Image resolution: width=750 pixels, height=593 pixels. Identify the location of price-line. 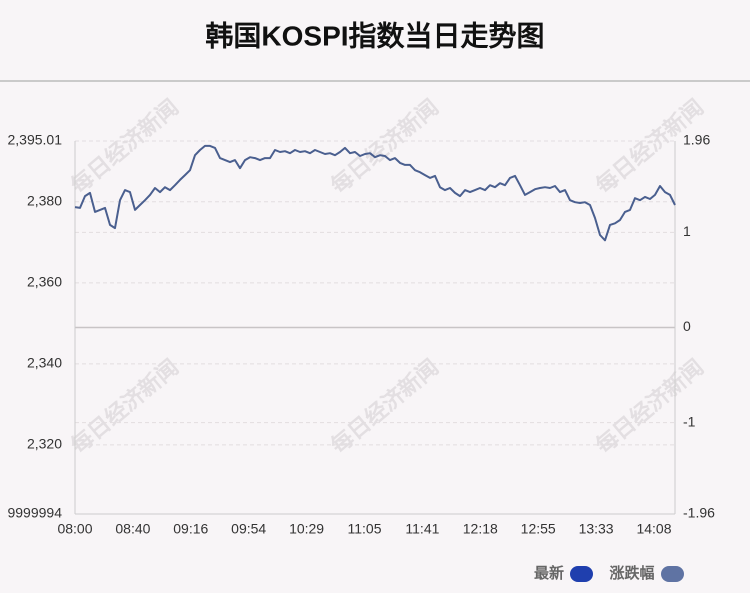
(375, 193).